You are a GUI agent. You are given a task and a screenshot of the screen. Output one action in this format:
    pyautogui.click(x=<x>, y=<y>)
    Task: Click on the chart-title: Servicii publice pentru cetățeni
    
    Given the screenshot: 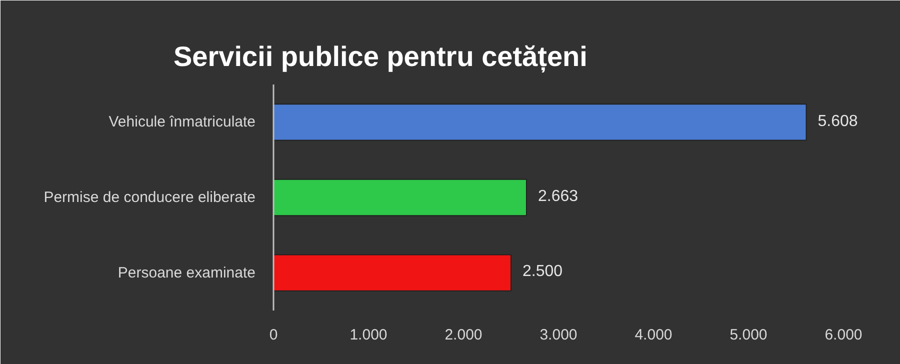 What is the action you would take?
    pyautogui.click(x=381, y=57)
    